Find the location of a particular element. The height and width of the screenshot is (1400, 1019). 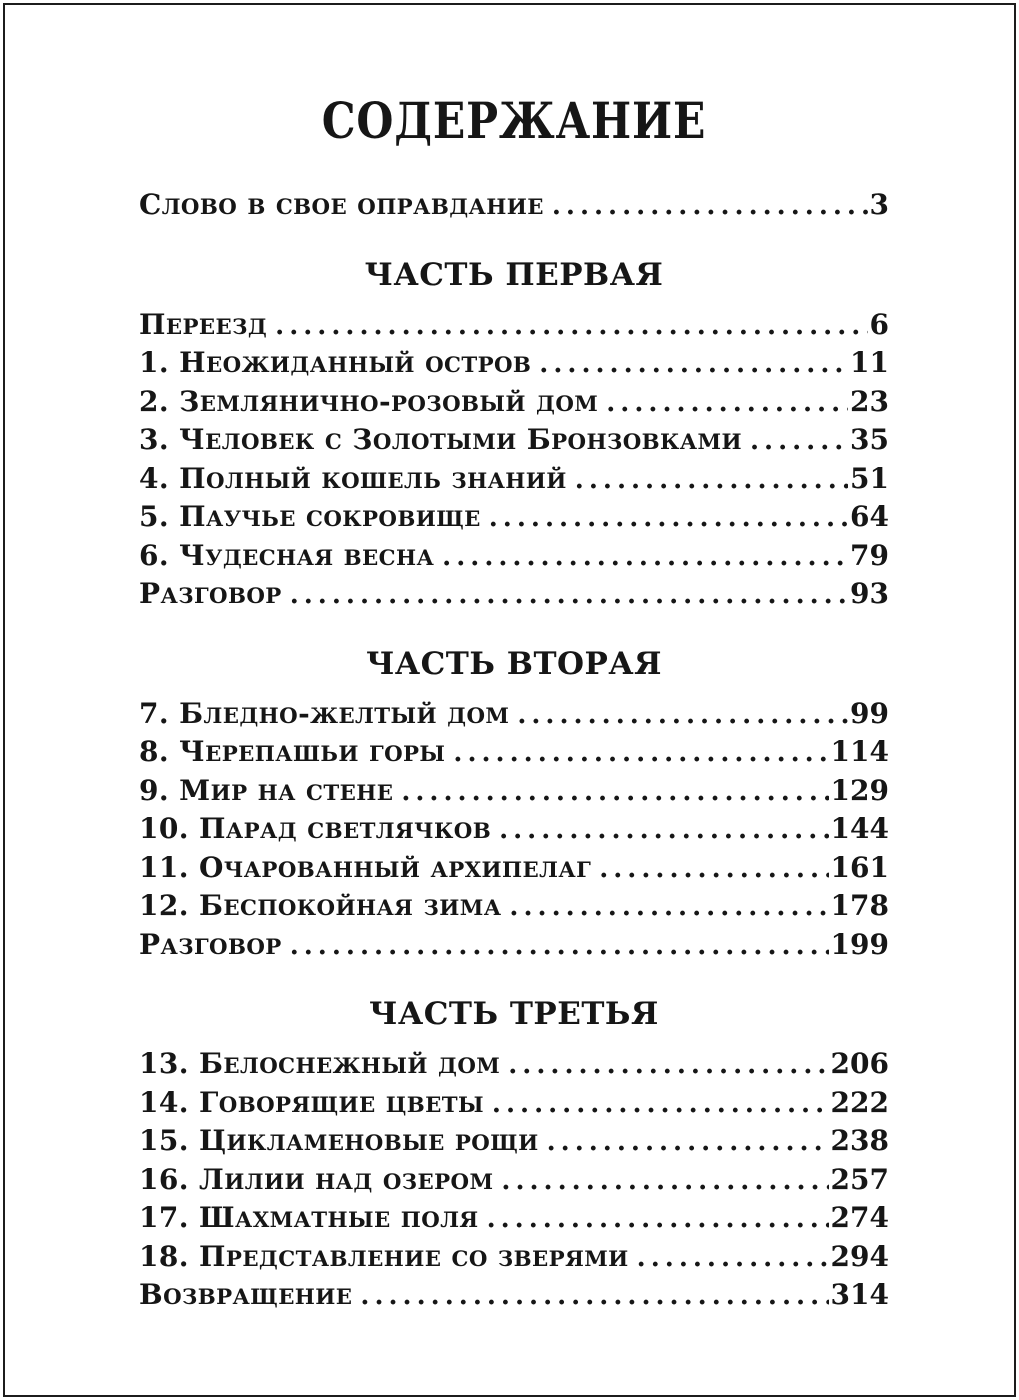

toc-entry-page: 222 is located at coordinates (859, 1102).